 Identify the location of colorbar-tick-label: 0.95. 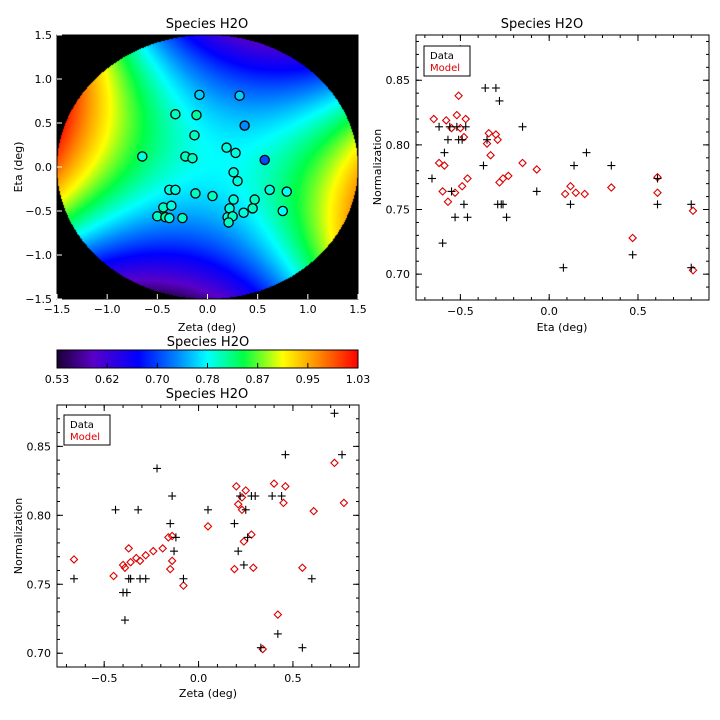
(308, 379).